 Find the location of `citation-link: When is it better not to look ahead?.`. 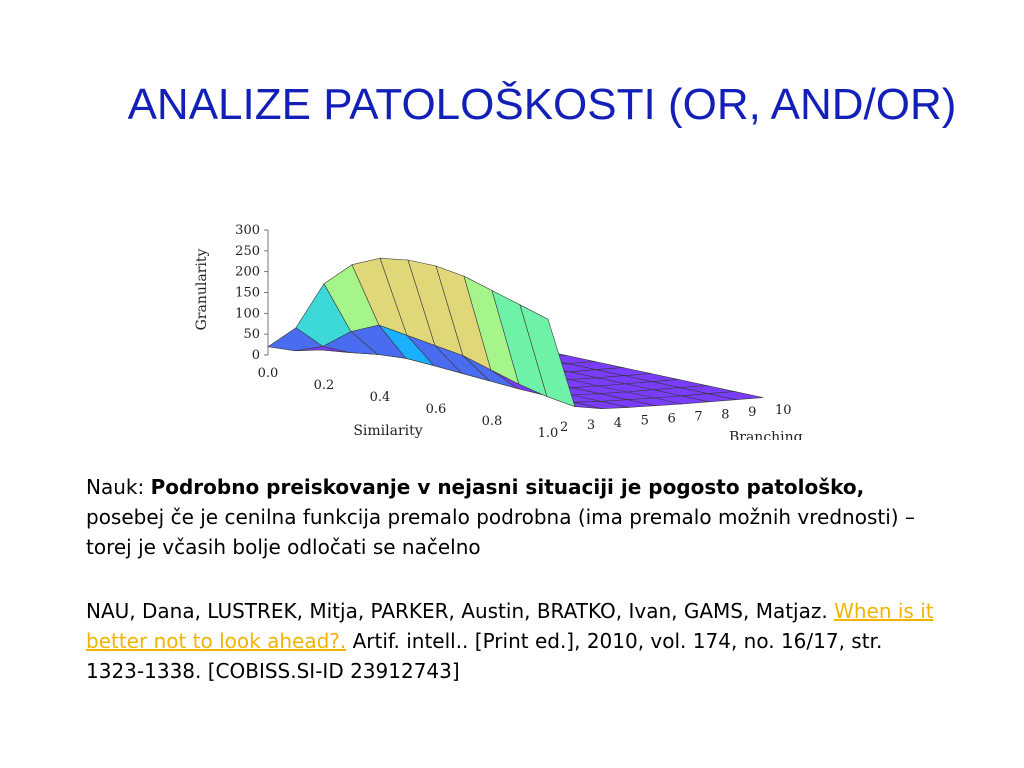

citation-link: When is it better not to look ahead?. is located at coordinates (510, 626).